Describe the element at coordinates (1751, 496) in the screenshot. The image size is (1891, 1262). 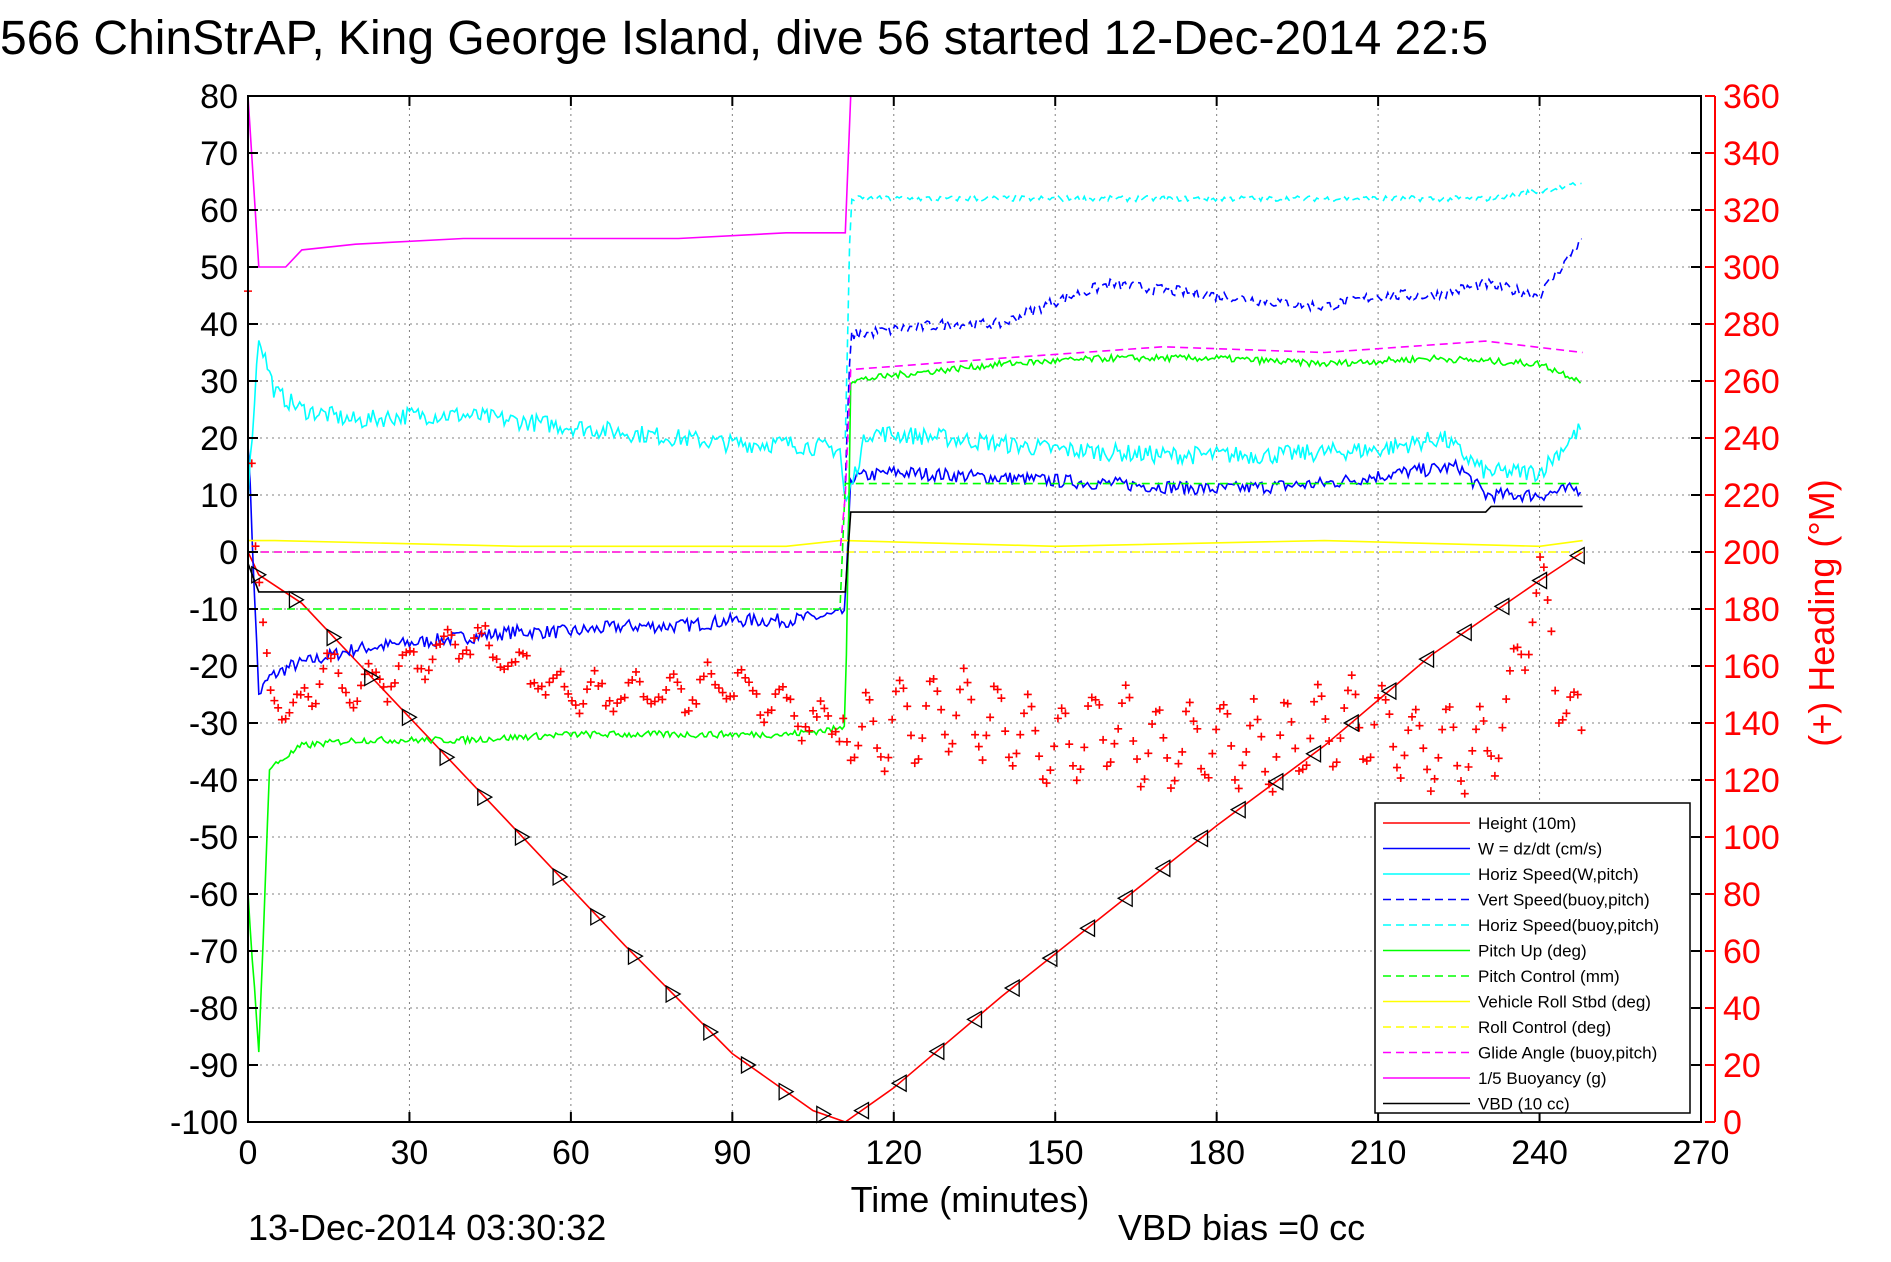
I see `y2-tick-label: 220` at that location.